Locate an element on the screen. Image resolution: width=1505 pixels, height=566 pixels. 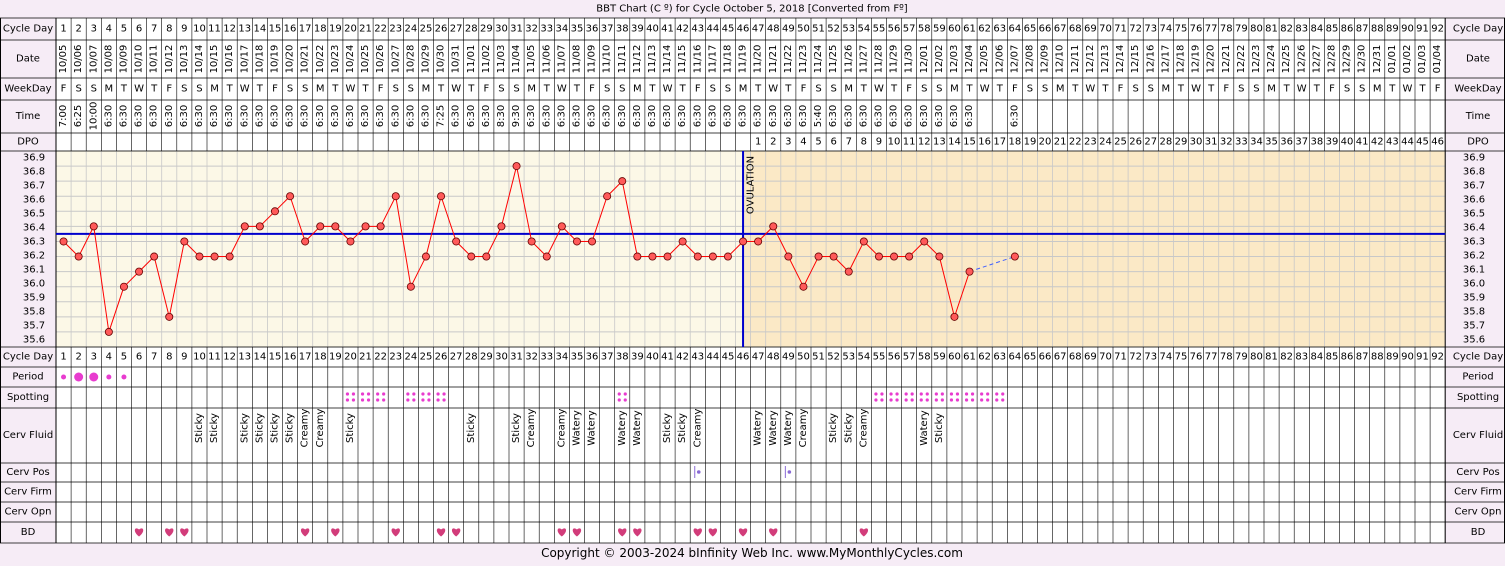
cerv-fluid-label: Watery is located at coordinates (924, 428).